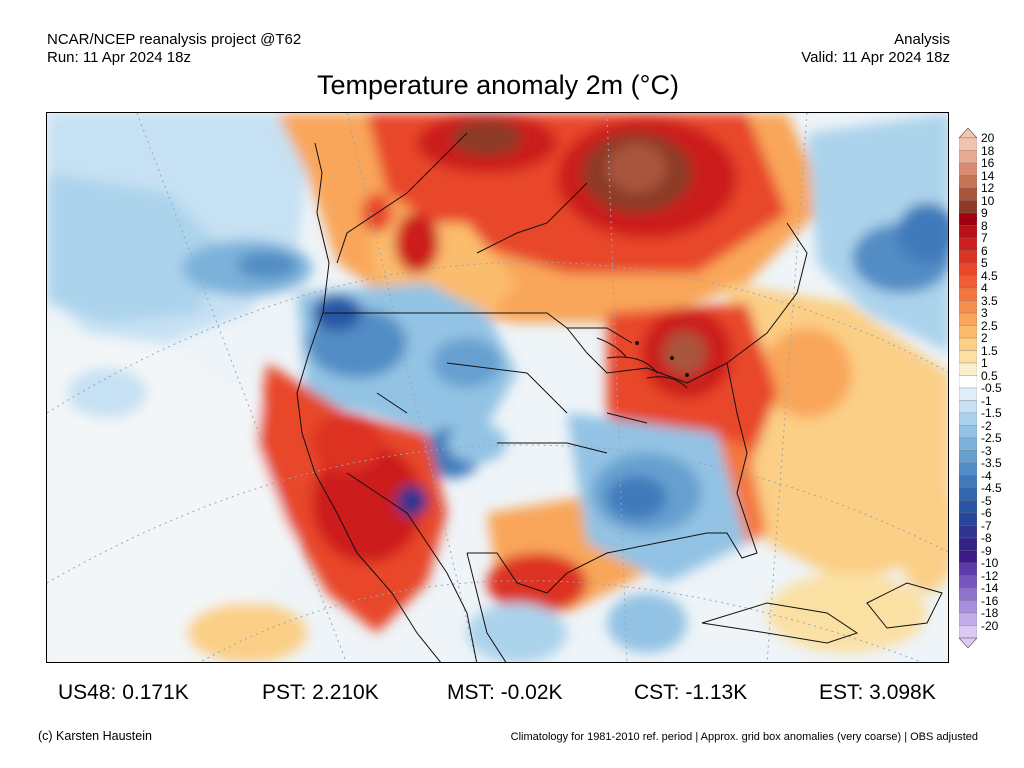  What do you see at coordinates (922, 39) in the screenshot?
I see `analysis-label: Analysis` at bounding box center [922, 39].